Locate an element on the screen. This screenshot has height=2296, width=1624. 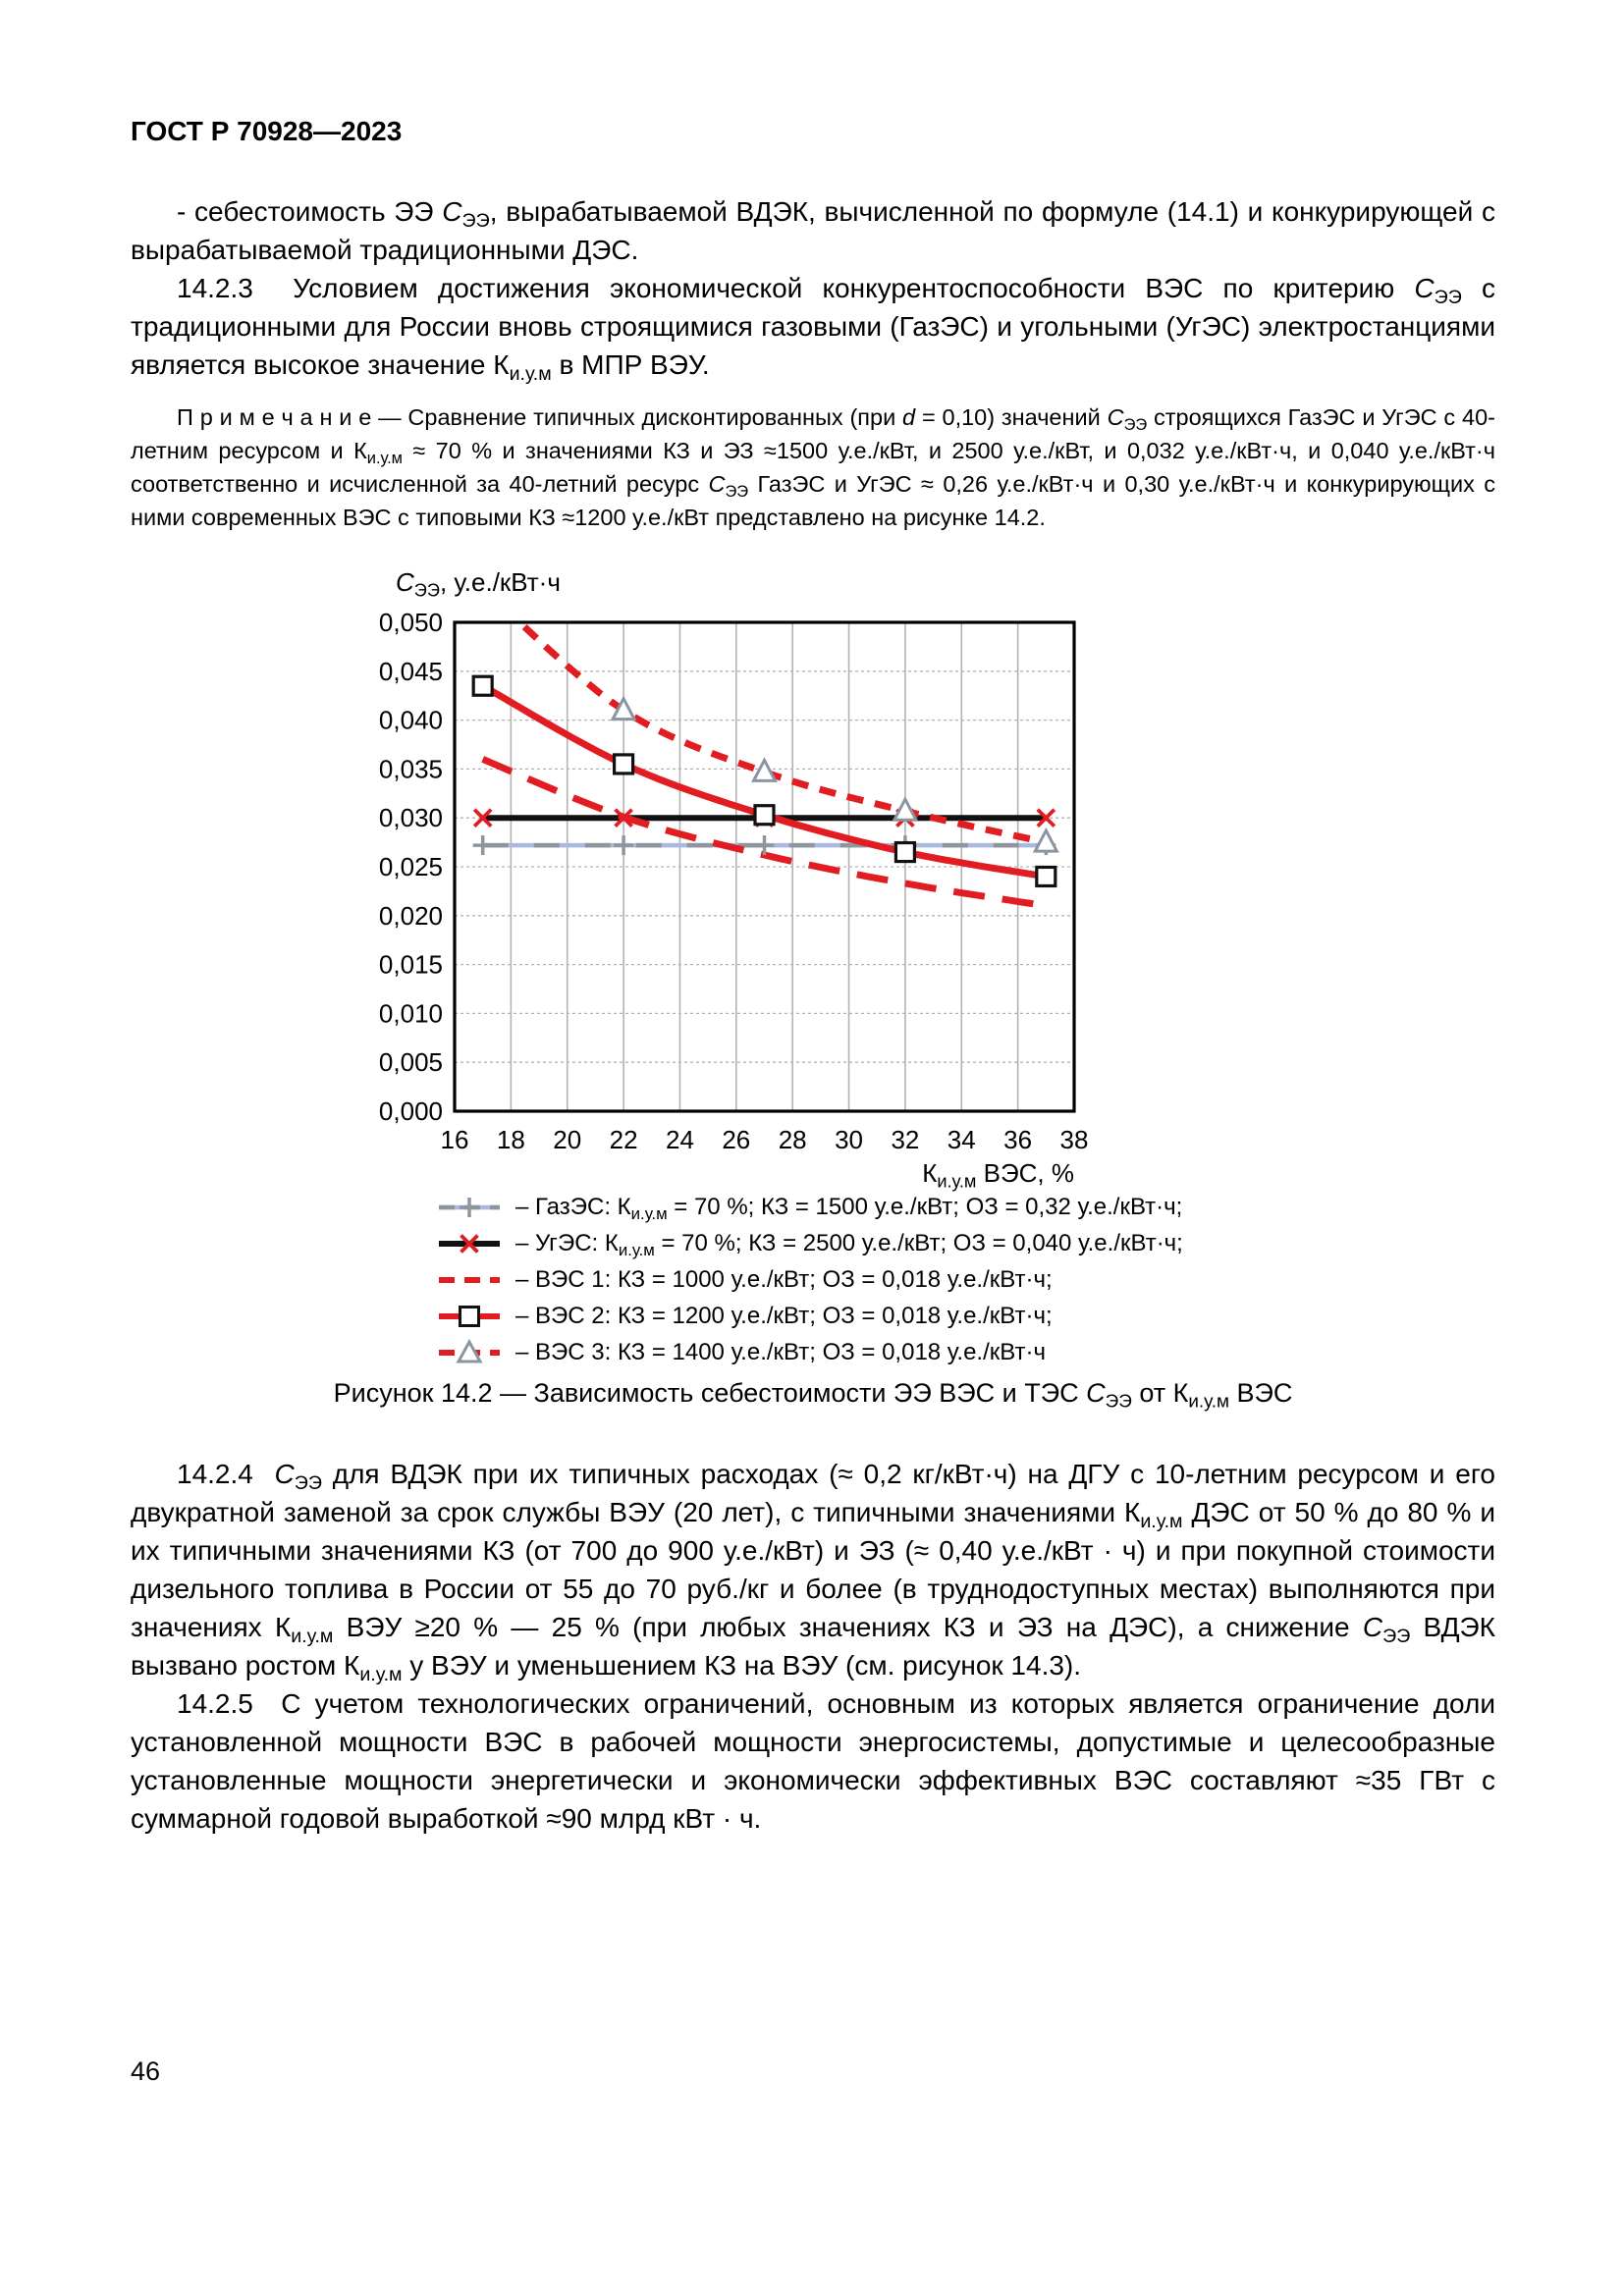
standard-designation: ГОСТ Р 70928—2023 is located at coordinates (267, 131).